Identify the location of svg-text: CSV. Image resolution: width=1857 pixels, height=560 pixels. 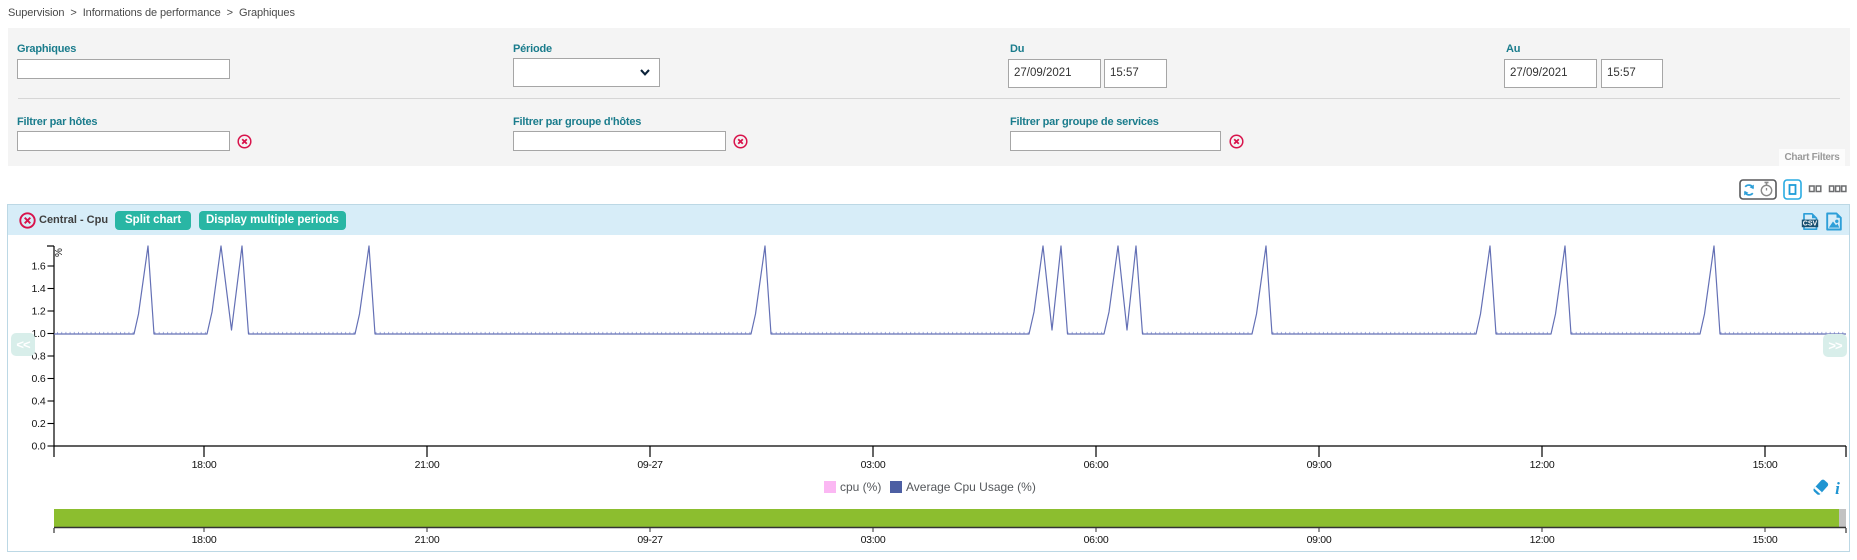
(1810, 224).